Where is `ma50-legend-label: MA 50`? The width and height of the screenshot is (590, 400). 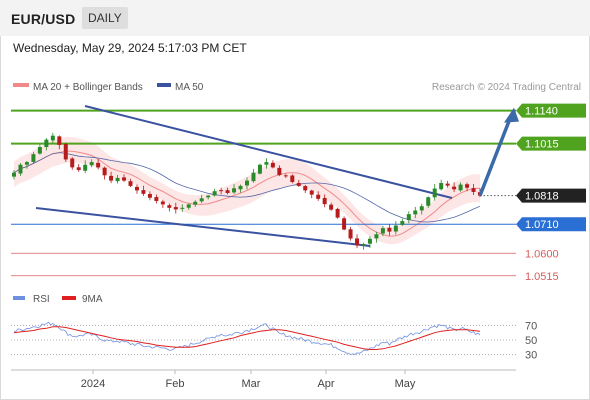 ma50-legend-label: MA 50 is located at coordinates (189, 87).